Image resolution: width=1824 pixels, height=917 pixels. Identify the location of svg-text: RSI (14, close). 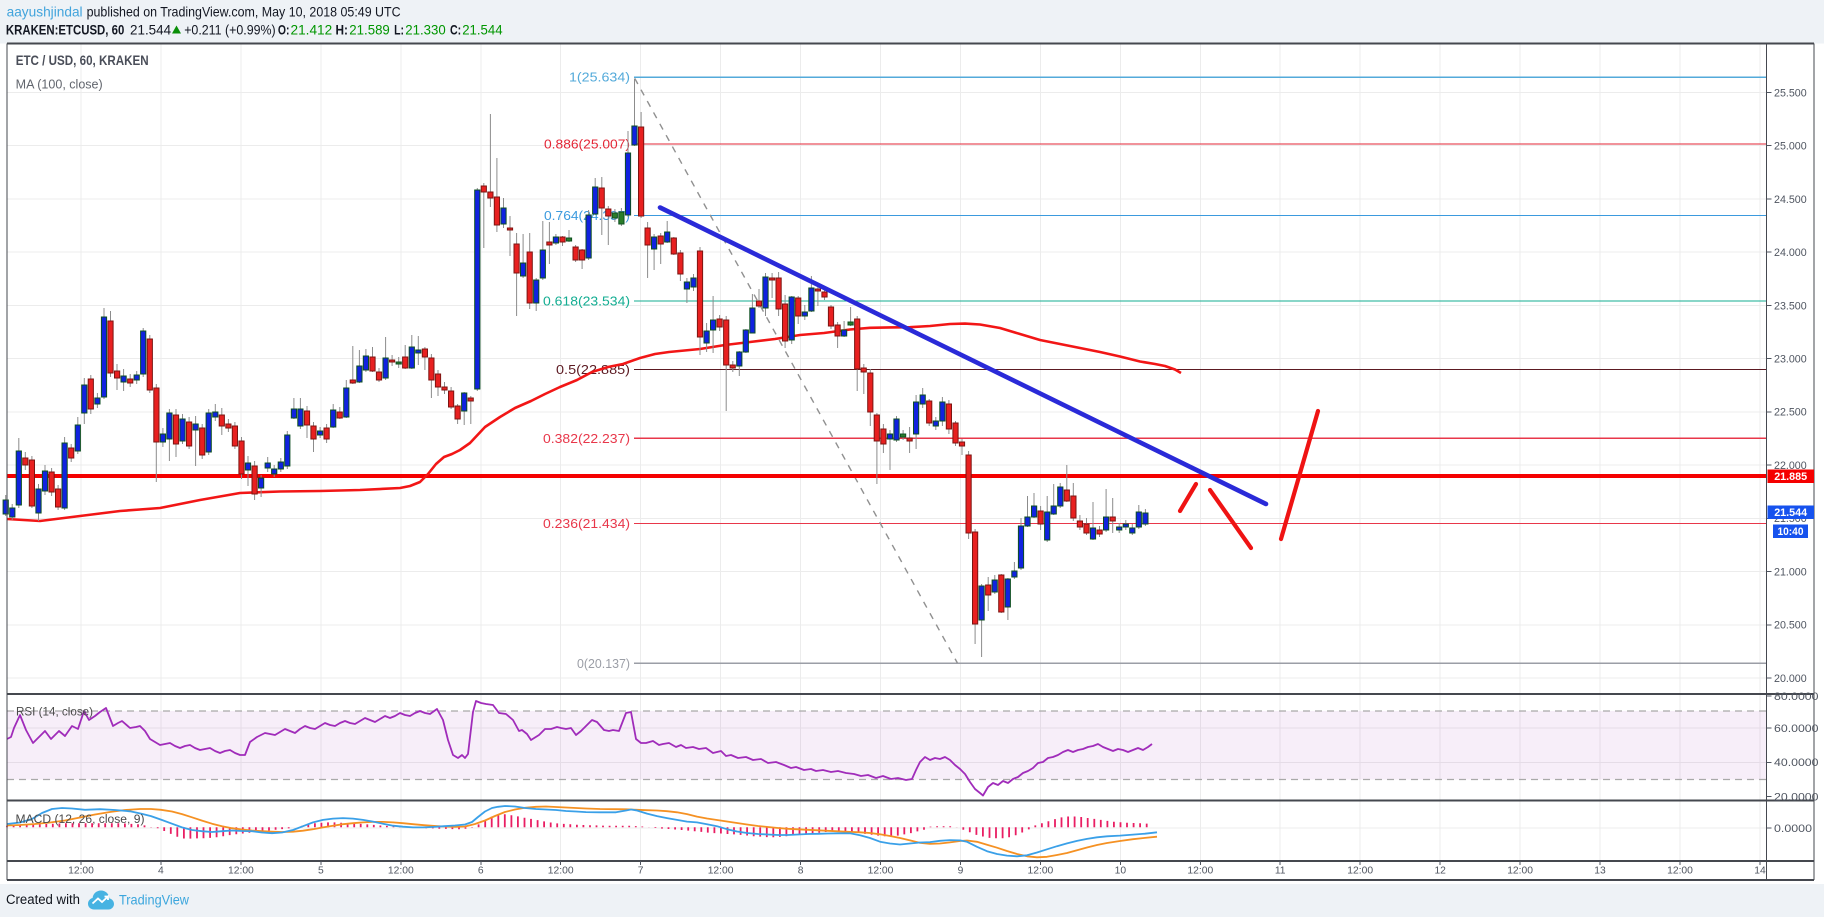
(54, 712).